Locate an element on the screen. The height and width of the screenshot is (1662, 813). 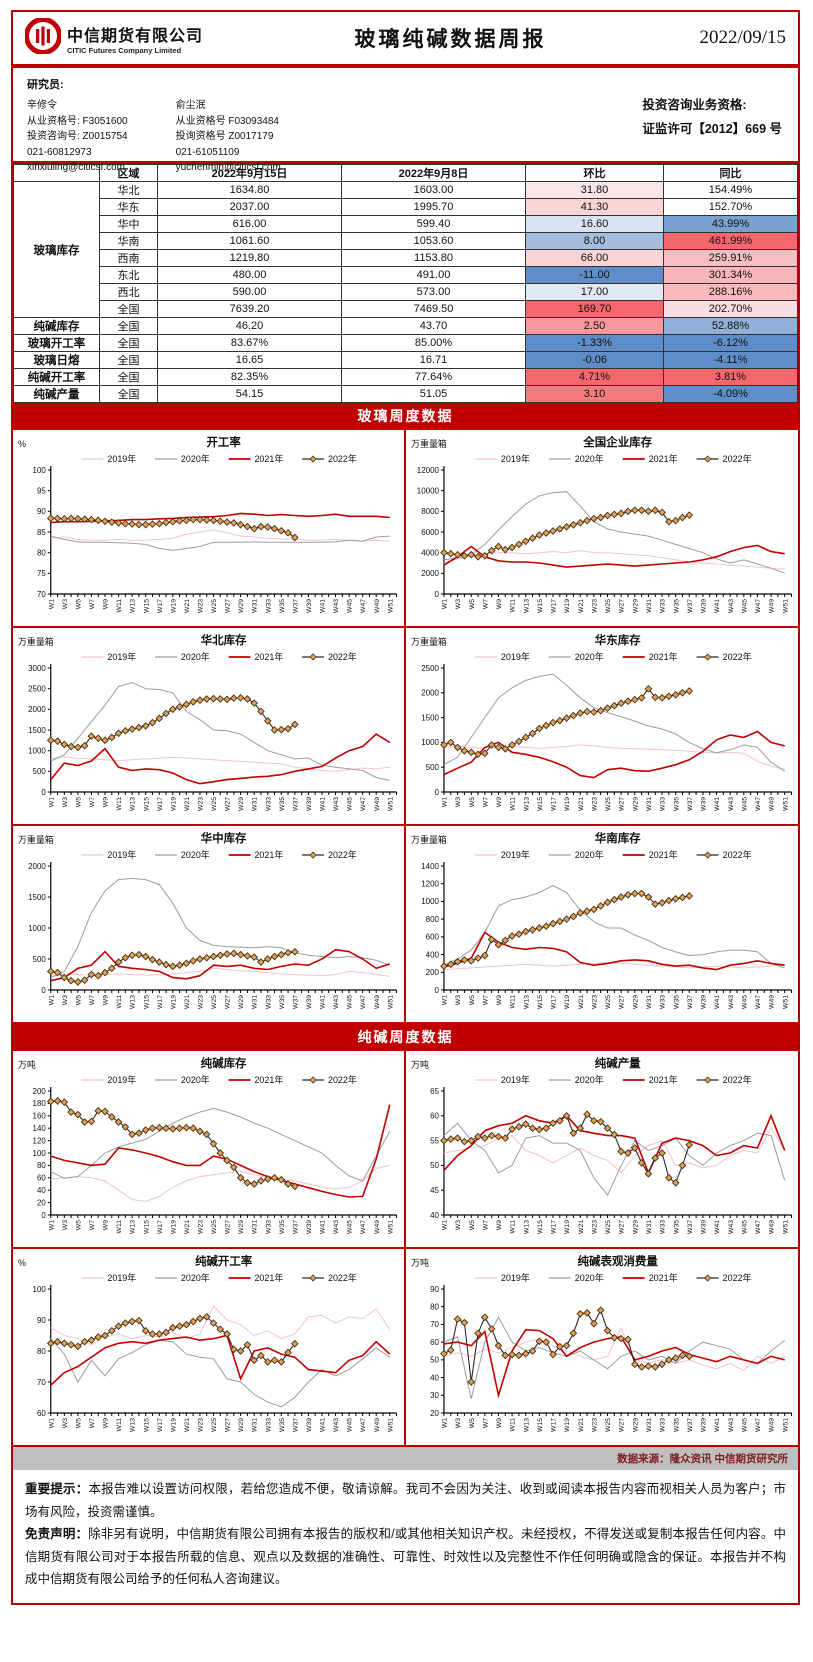
svg-text: 800 is located at coordinates (432, 919).